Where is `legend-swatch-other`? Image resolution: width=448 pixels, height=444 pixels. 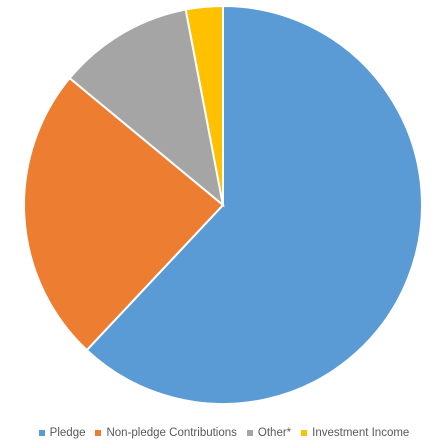 legend-swatch-other is located at coordinates (249, 433).